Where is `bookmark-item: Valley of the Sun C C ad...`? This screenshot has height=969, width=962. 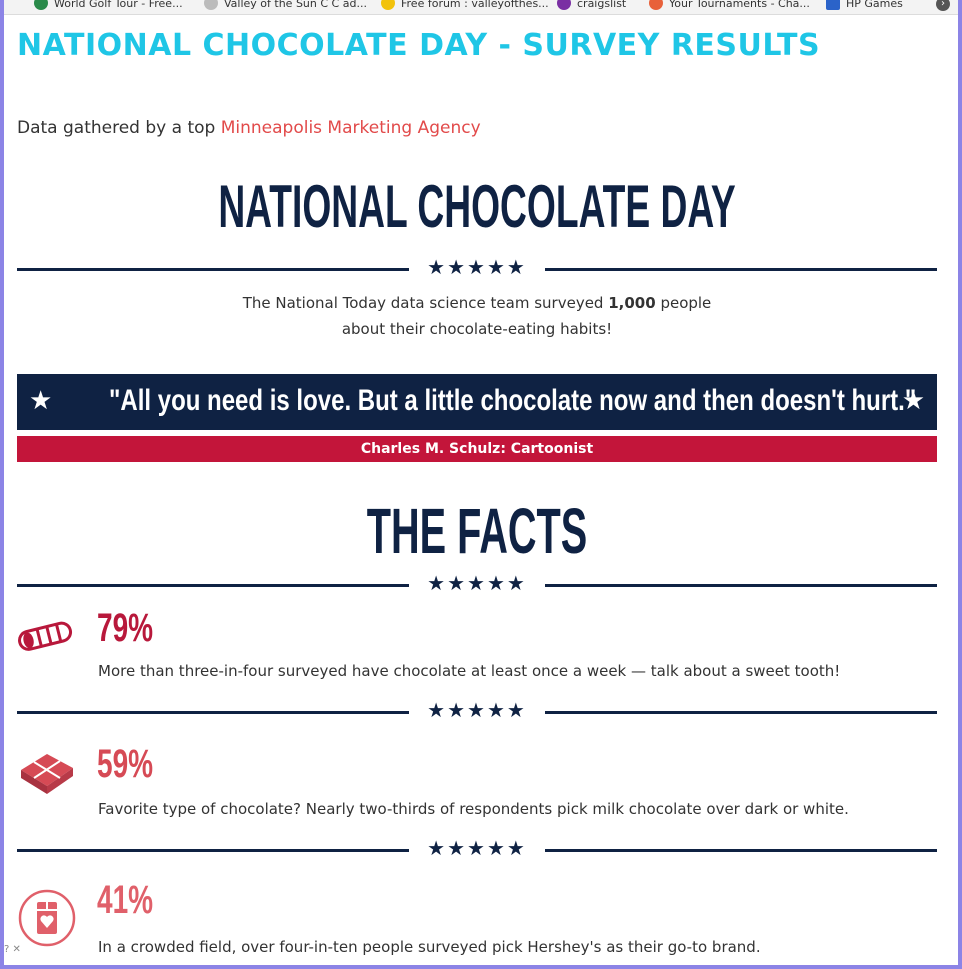 bookmark-item: Valley of the Sun C C ad... is located at coordinates (285, 5).